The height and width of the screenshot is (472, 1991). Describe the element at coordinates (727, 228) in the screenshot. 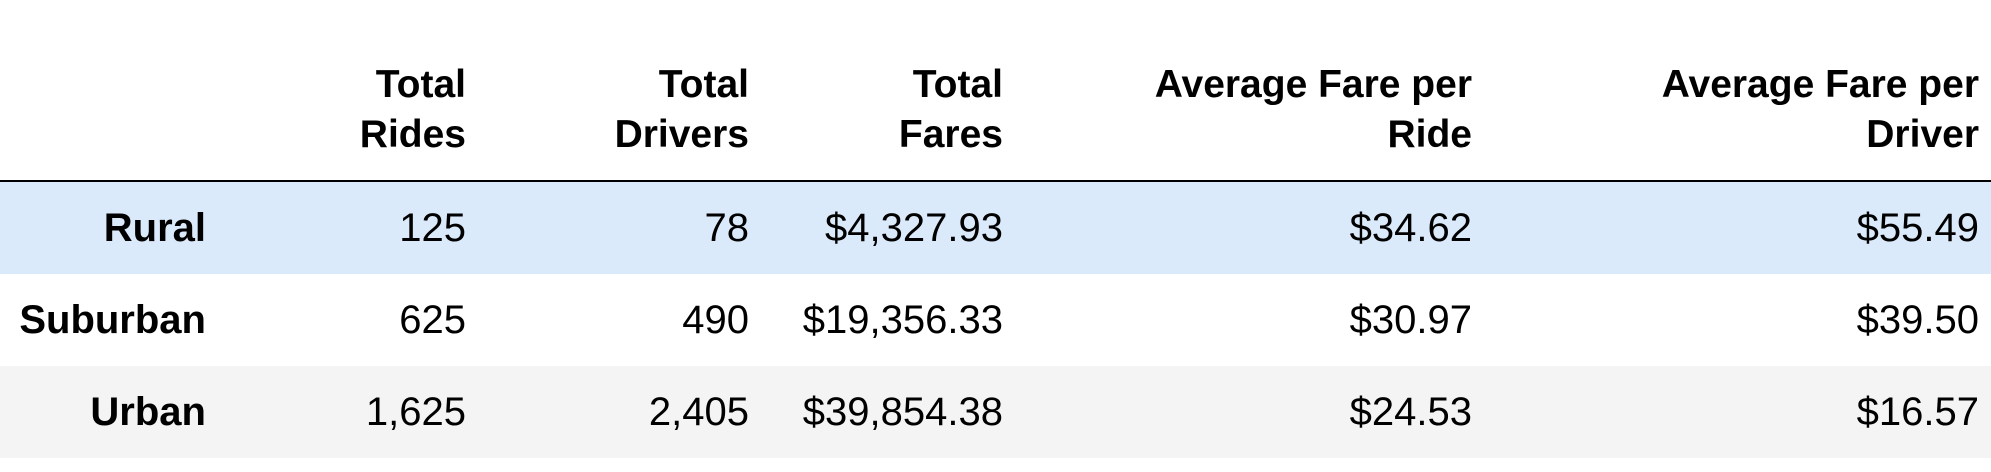

I see `cell-total-drivers: 78` at that location.